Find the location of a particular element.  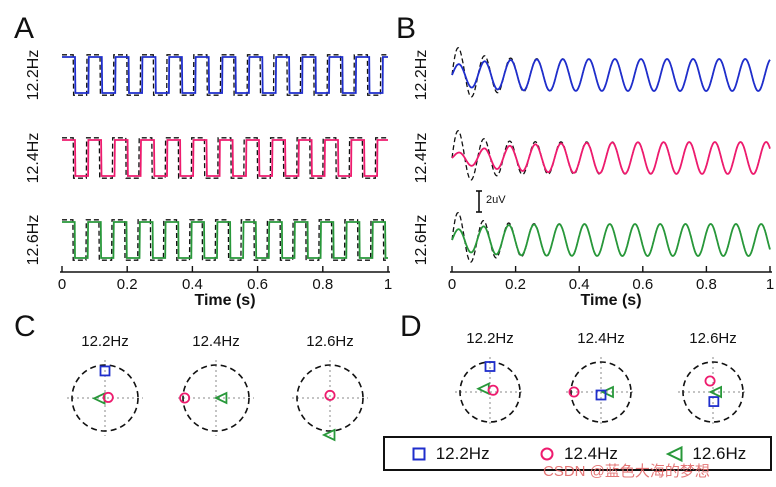

panel-label-b: B is located at coordinates (406, 28).